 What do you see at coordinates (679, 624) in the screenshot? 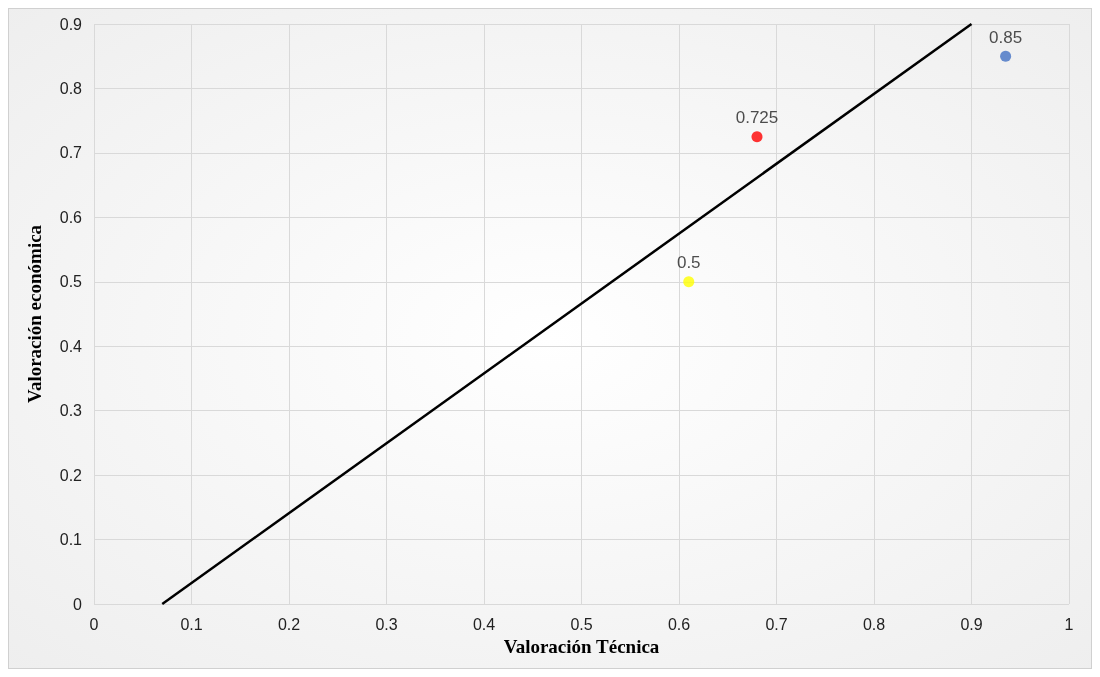
I see `x-tick-label: 0.6` at bounding box center [679, 624].